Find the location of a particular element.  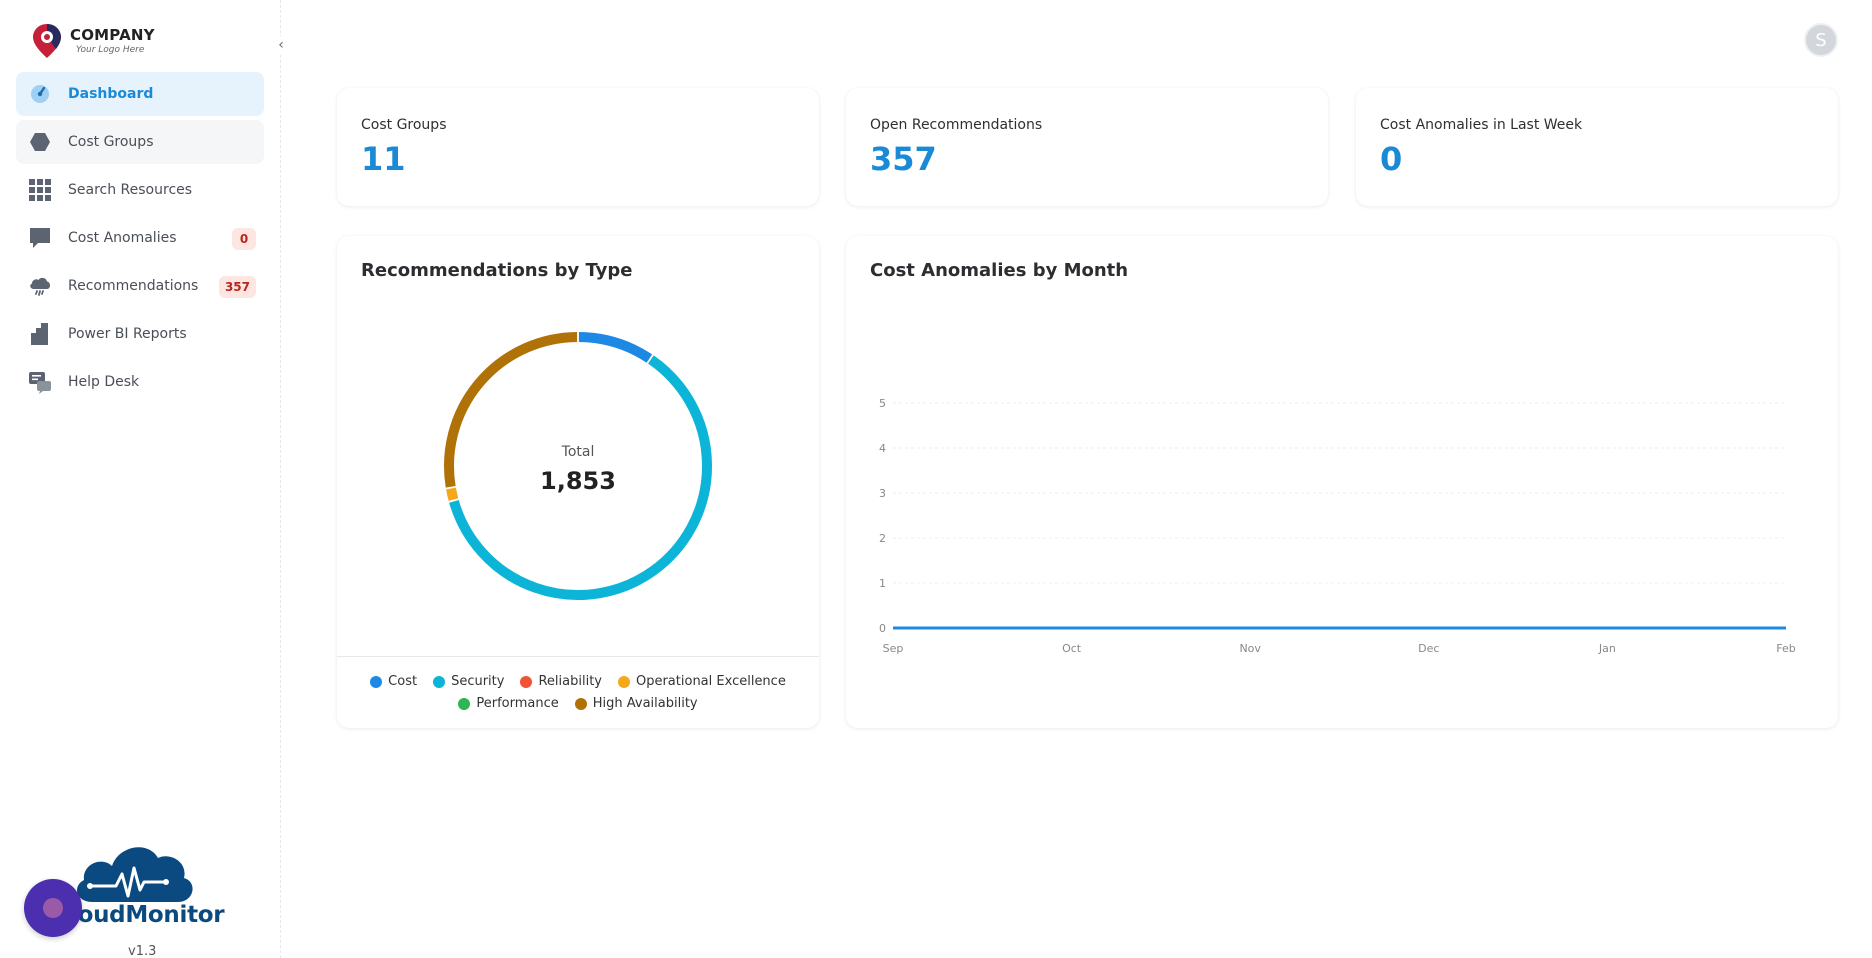

legend-label: Reliability is located at coordinates (570, 681).